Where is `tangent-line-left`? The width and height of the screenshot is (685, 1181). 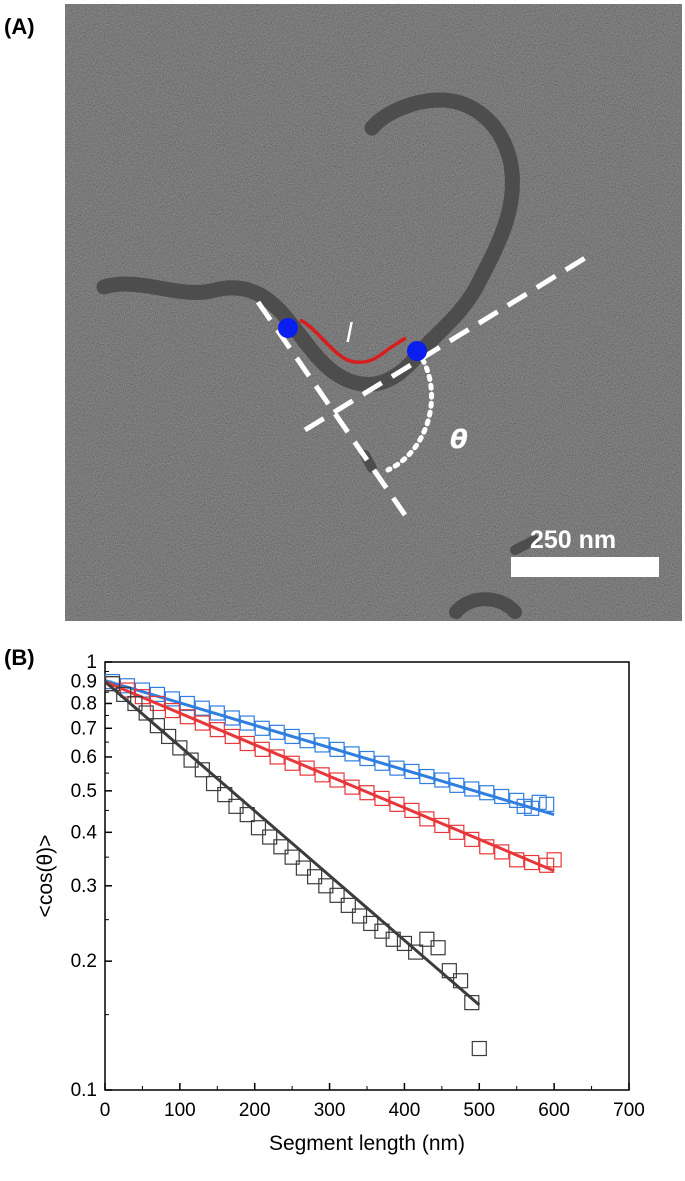
tangent-line-left is located at coordinates (331, 408).